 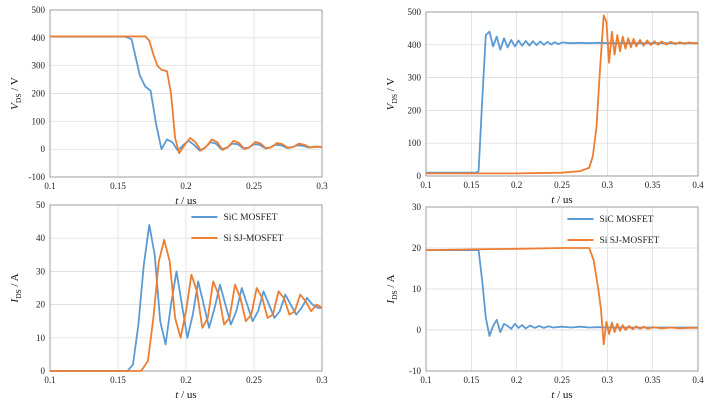 I want to click on y-tick-label: -100, so click(x=37, y=177).